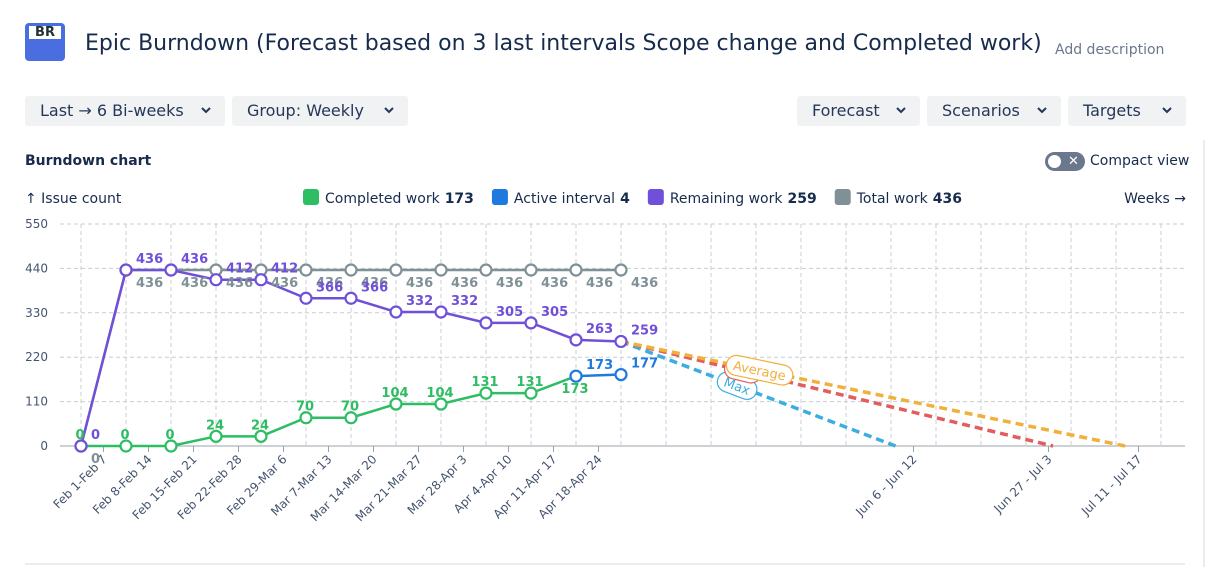 The image size is (1208, 567). What do you see at coordinates (1204, 353) in the screenshot?
I see `scrollbar` at bounding box center [1204, 353].